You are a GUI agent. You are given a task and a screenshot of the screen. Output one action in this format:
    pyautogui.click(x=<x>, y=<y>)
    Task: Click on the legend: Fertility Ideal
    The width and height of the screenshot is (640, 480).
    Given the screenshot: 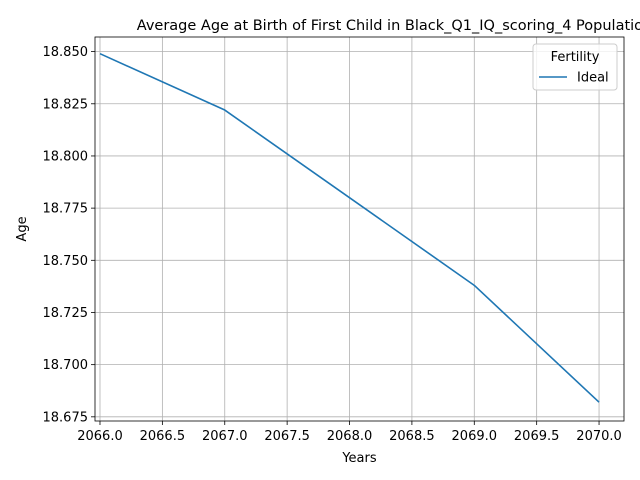 What is the action you would take?
    pyautogui.click(x=575, y=67)
    